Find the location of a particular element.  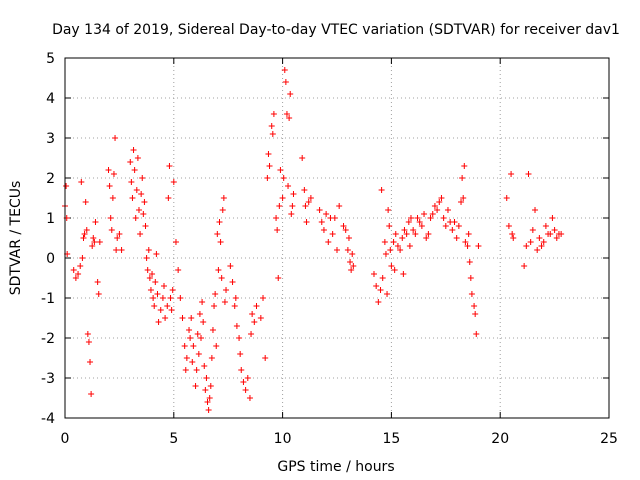

y-tick-label: -2 is located at coordinates (48, 339).